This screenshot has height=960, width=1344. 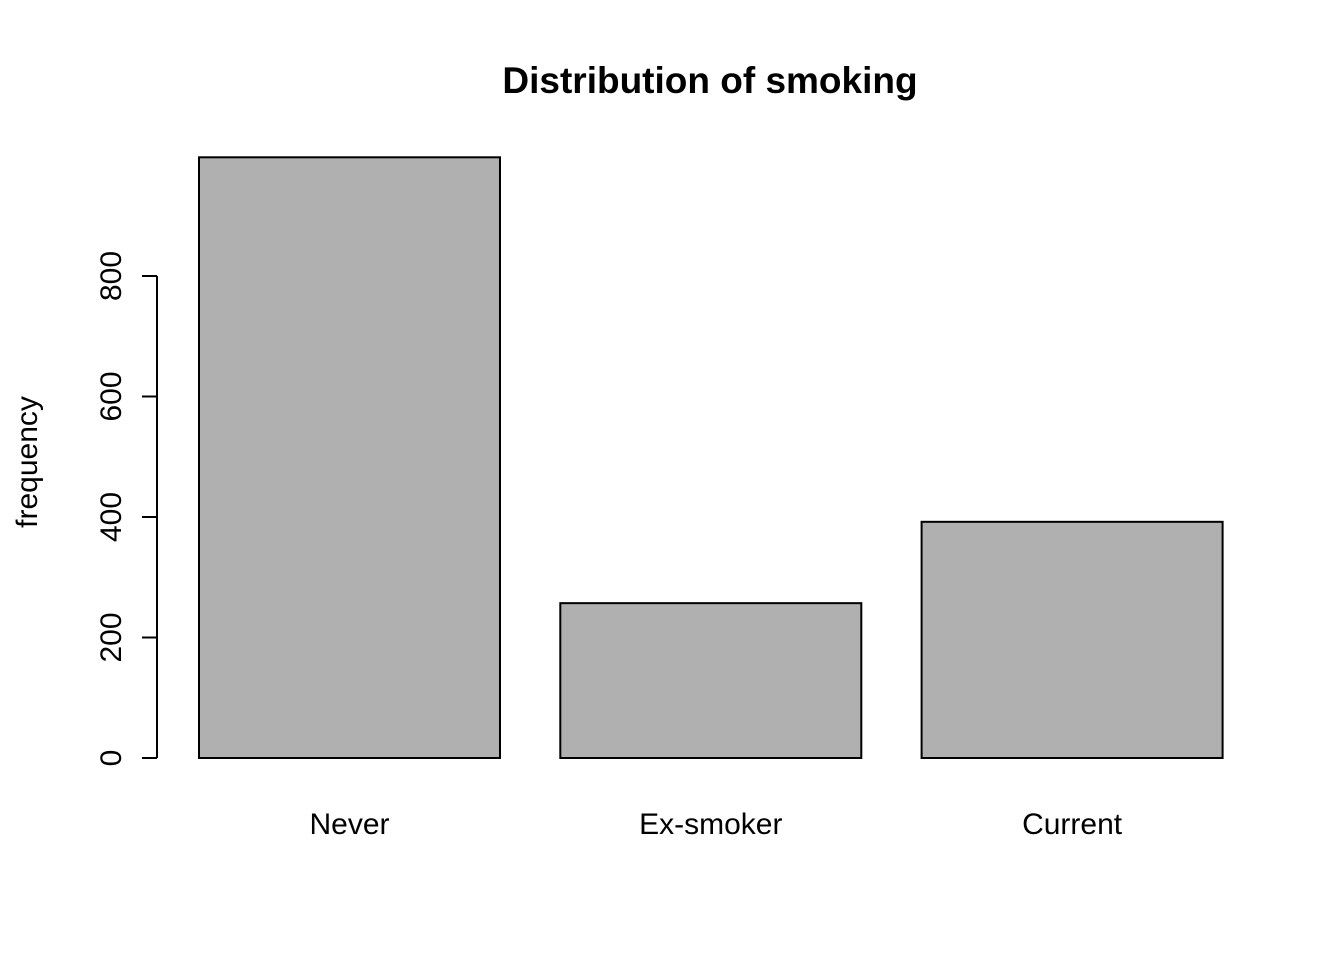 I want to click on y-axis: 0 200 400 600 800, so click(x=126, y=509).